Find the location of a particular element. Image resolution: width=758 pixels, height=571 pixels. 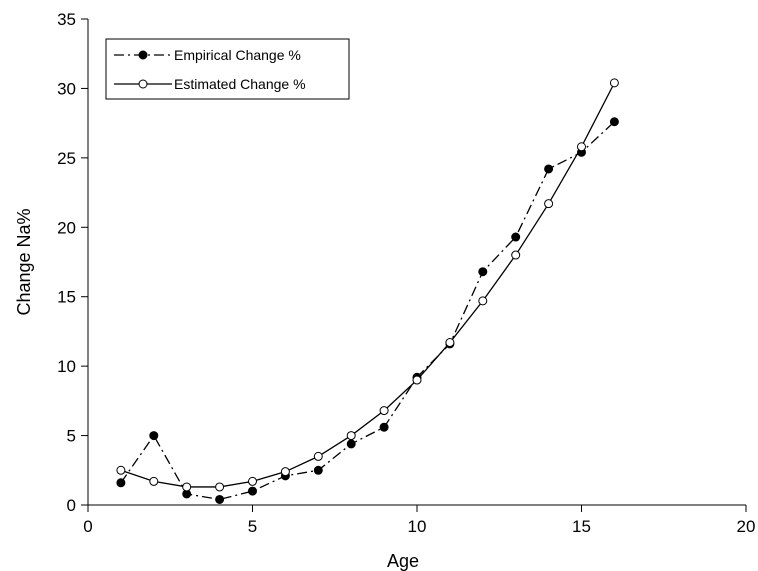

y-tick-label: 10 is located at coordinates (66, 366).